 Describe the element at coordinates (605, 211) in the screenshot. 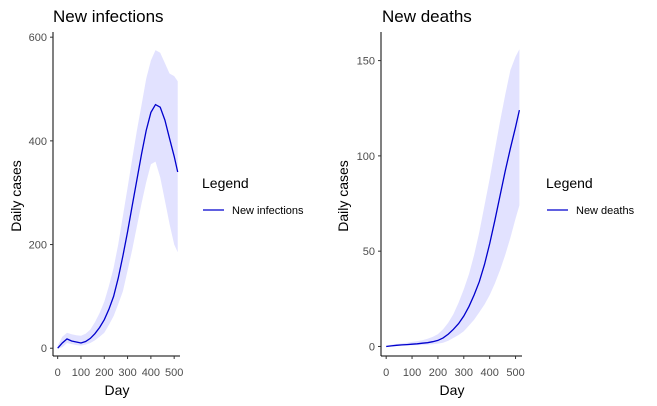

I see `legend-label: New deaths` at that location.